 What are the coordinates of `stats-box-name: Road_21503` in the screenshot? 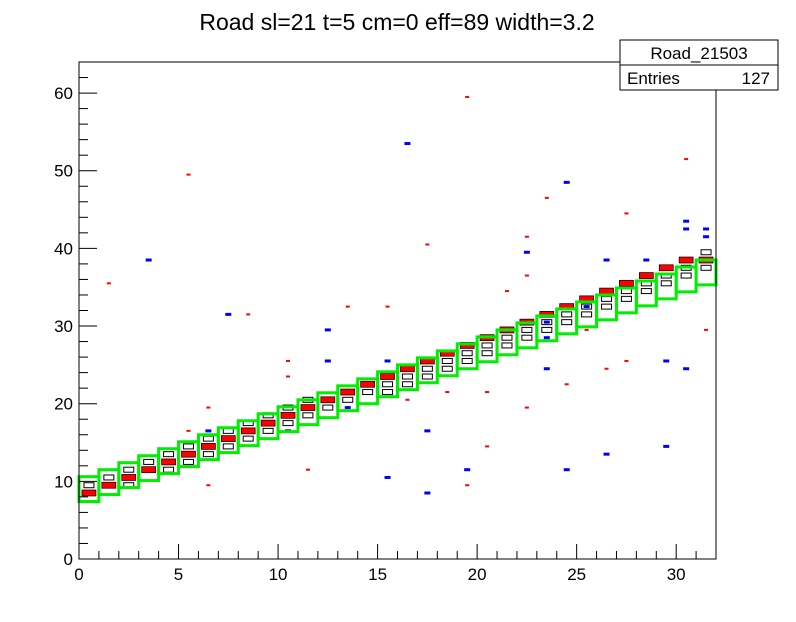 It's located at (698, 53).